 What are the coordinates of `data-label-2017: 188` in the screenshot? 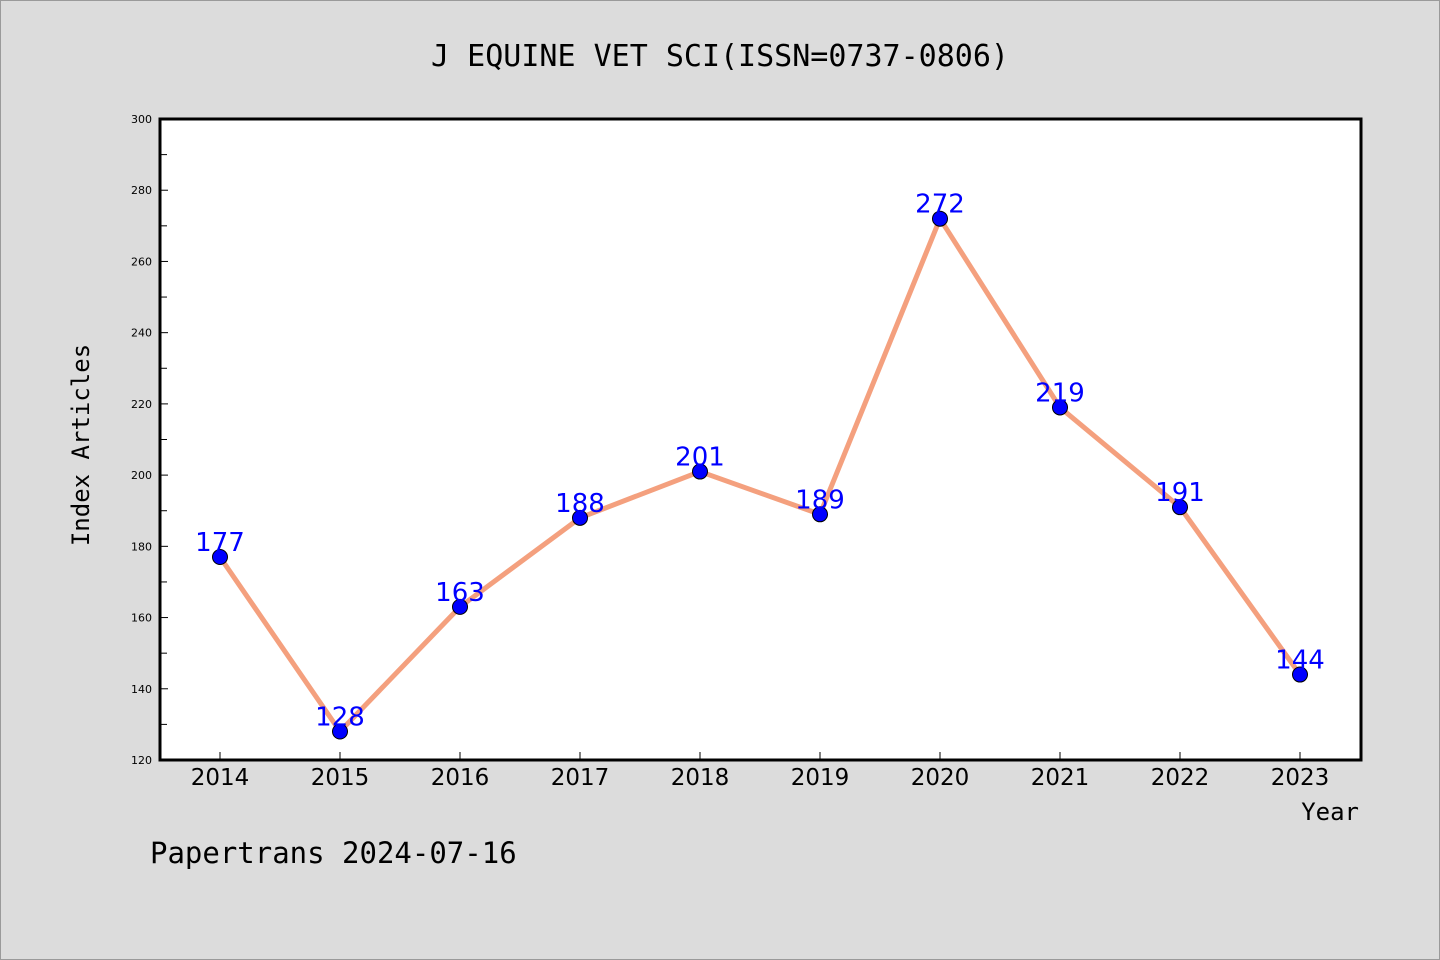 It's located at (580, 504).